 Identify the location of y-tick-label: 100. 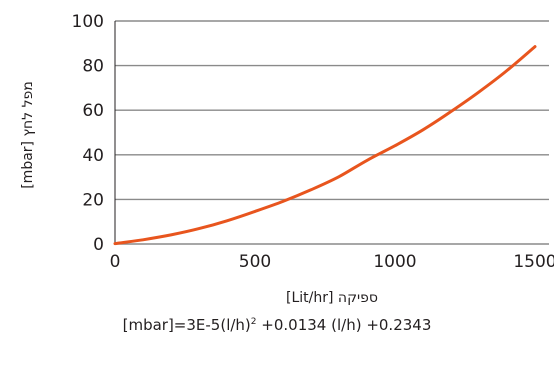
(88, 22).